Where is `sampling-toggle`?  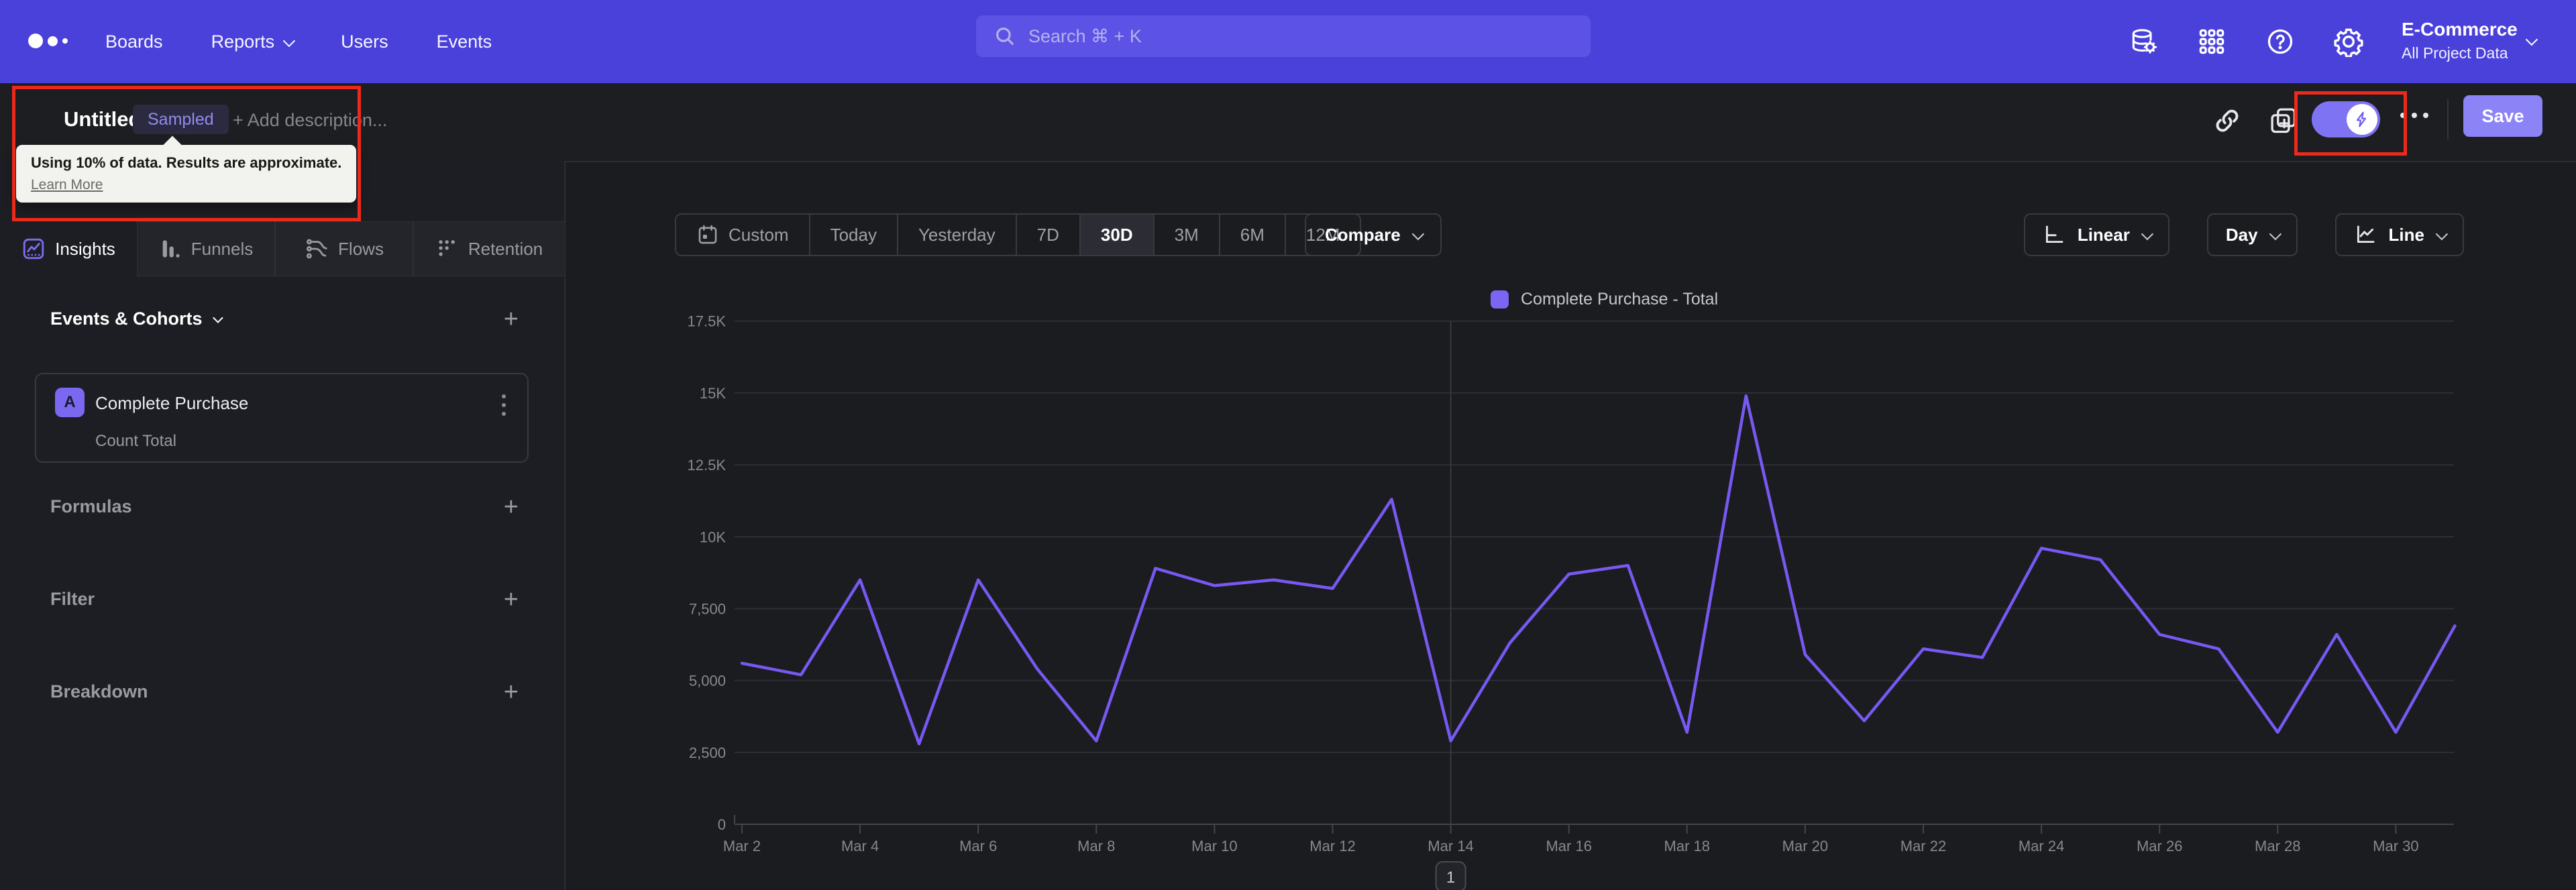 sampling-toggle is located at coordinates (2346, 119).